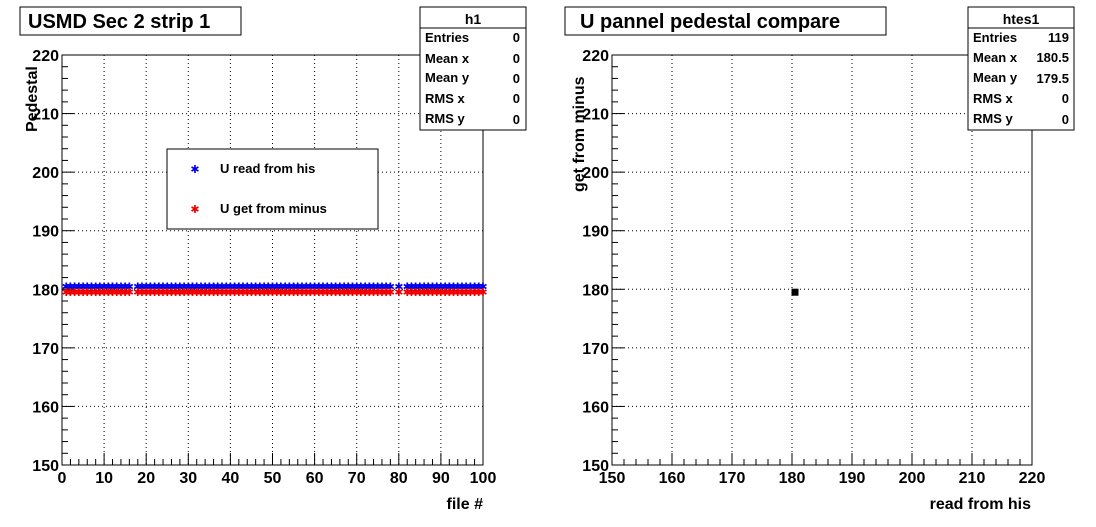 This screenshot has width=1096, height=527. Describe the element at coordinates (1058, 37) in the screenshot. I see `right-stats-value-entries: 119` at that location.